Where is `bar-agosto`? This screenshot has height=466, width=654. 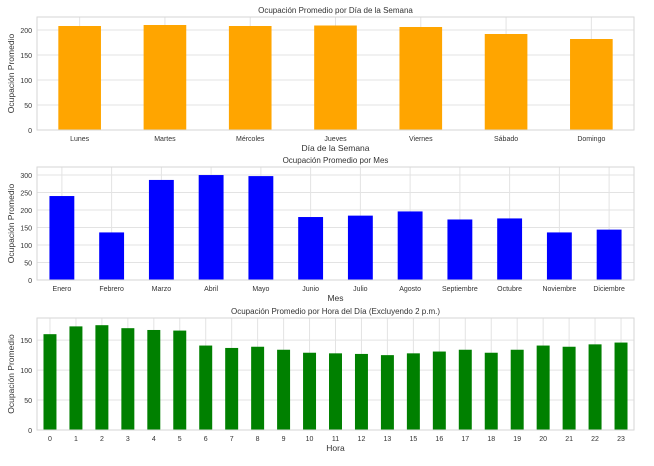
bar-agosto is located at coordinates (410, 245).